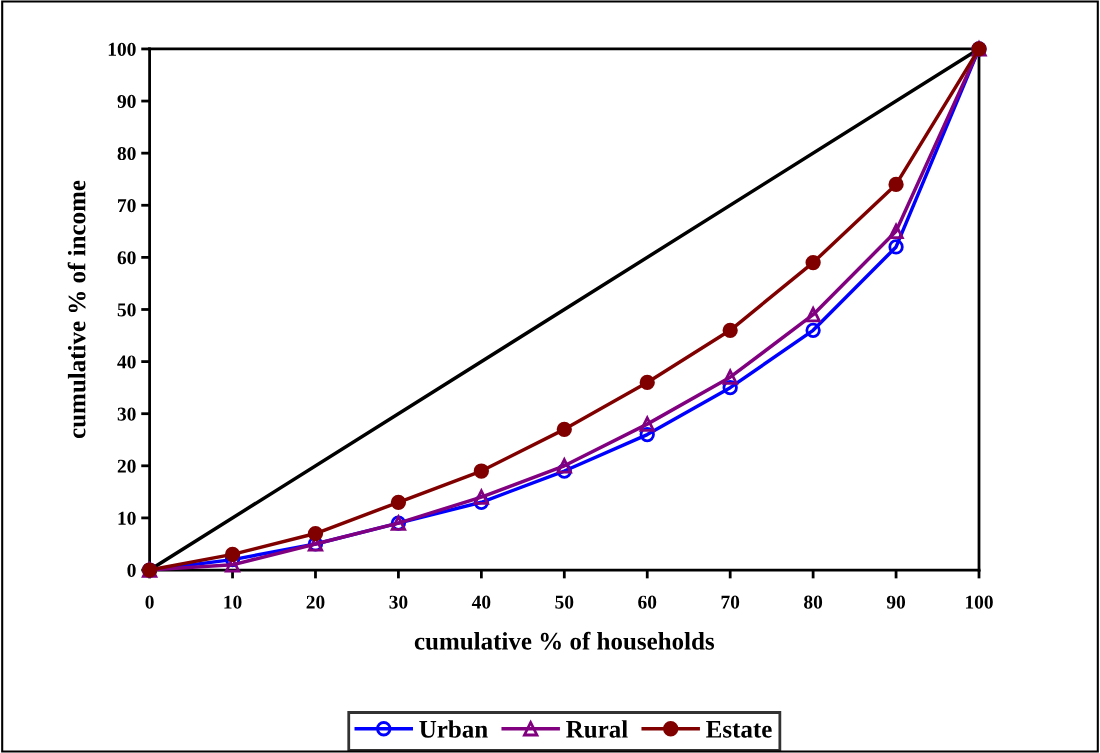 This screenshot has height=753, width=1100. Describe the element at coordinates (739, 729) in the screenshot. I see `legend-label: Estate` at that location.